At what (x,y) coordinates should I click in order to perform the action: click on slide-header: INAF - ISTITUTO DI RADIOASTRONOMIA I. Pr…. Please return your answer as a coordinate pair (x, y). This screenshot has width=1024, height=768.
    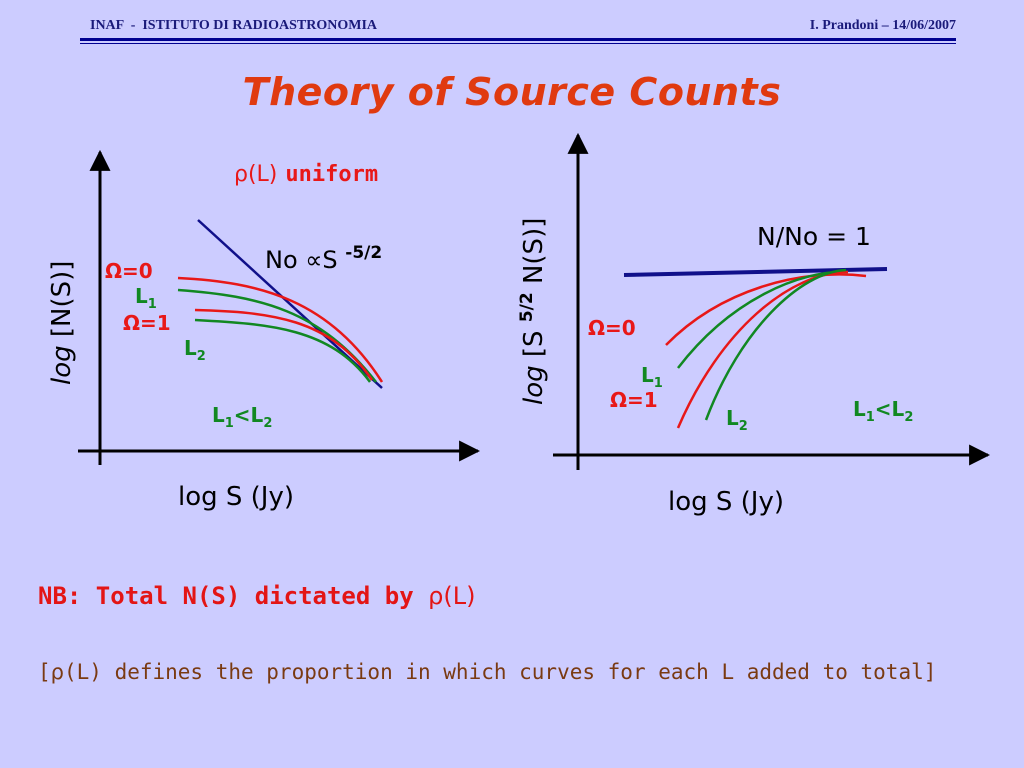
    Looking at the image, I should click on (518, 27).